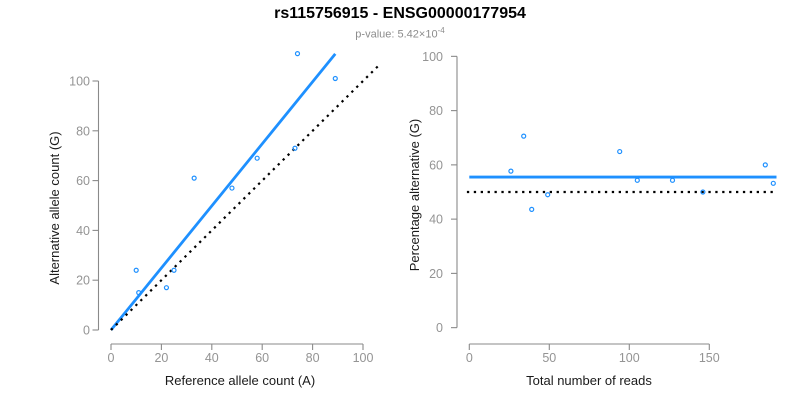  What do you see at coordinates (161, 358) in the screenshot?
I see `x-tick-label: 20` at bounding box center [161, 358].